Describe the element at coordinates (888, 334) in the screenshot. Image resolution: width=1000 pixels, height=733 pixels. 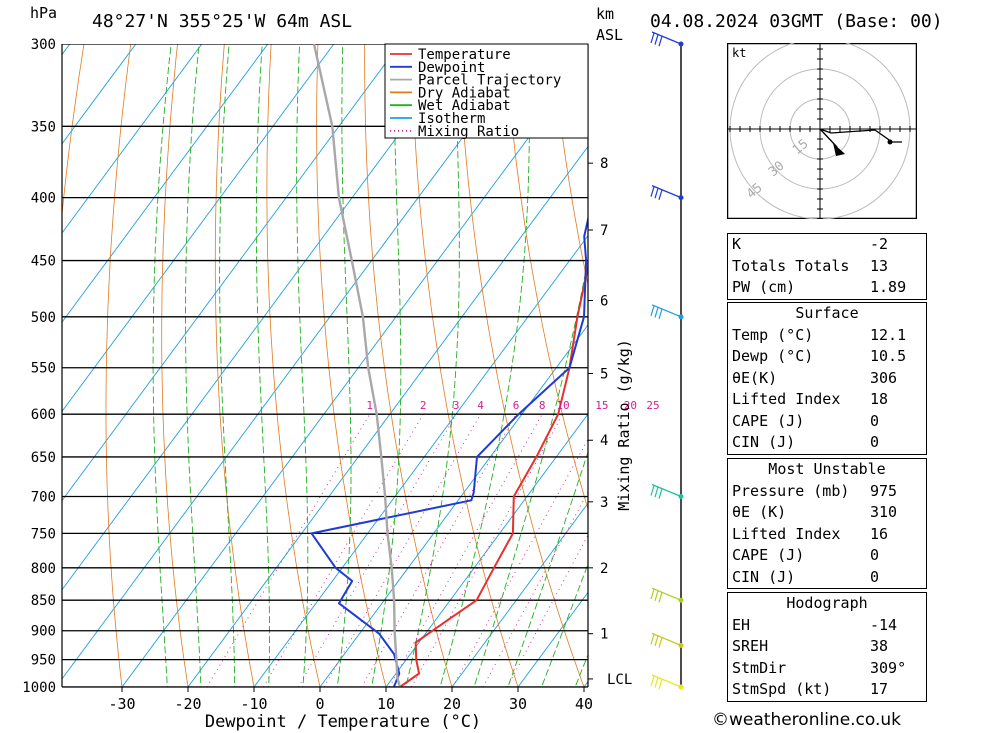
I see `surface-row-value: 12.1` at that location.